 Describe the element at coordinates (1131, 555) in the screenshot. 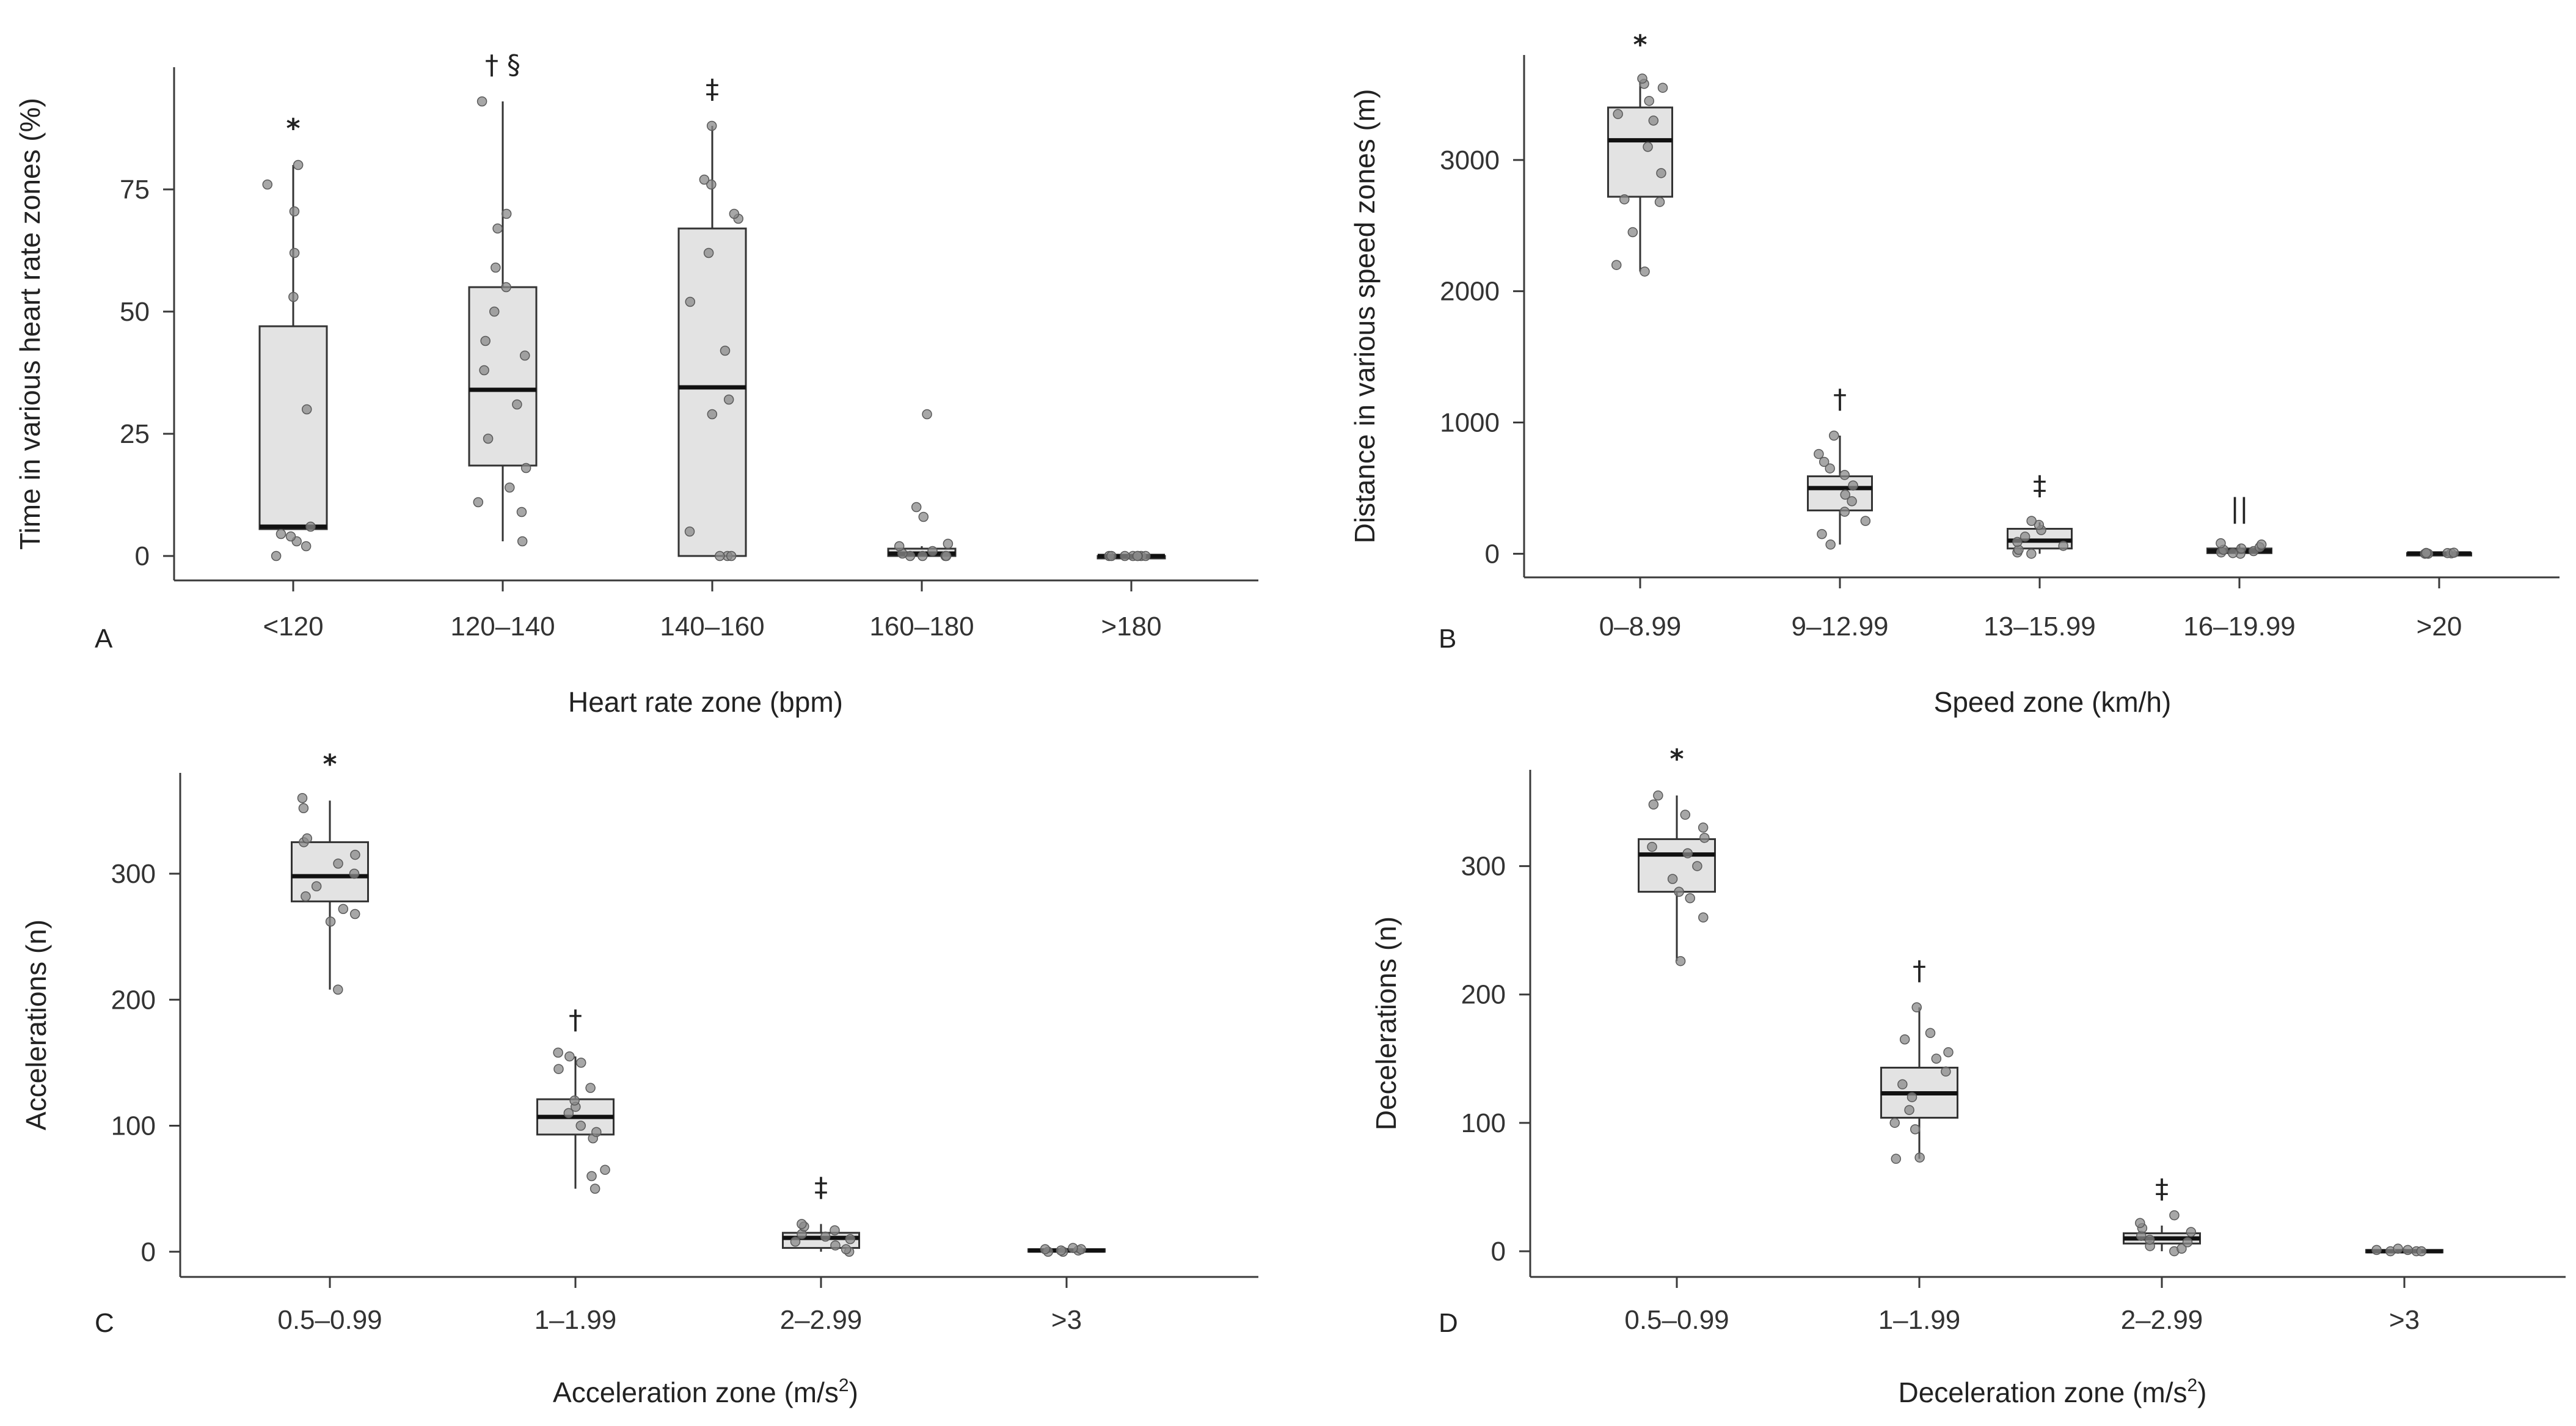

I see `box->180` at that location.